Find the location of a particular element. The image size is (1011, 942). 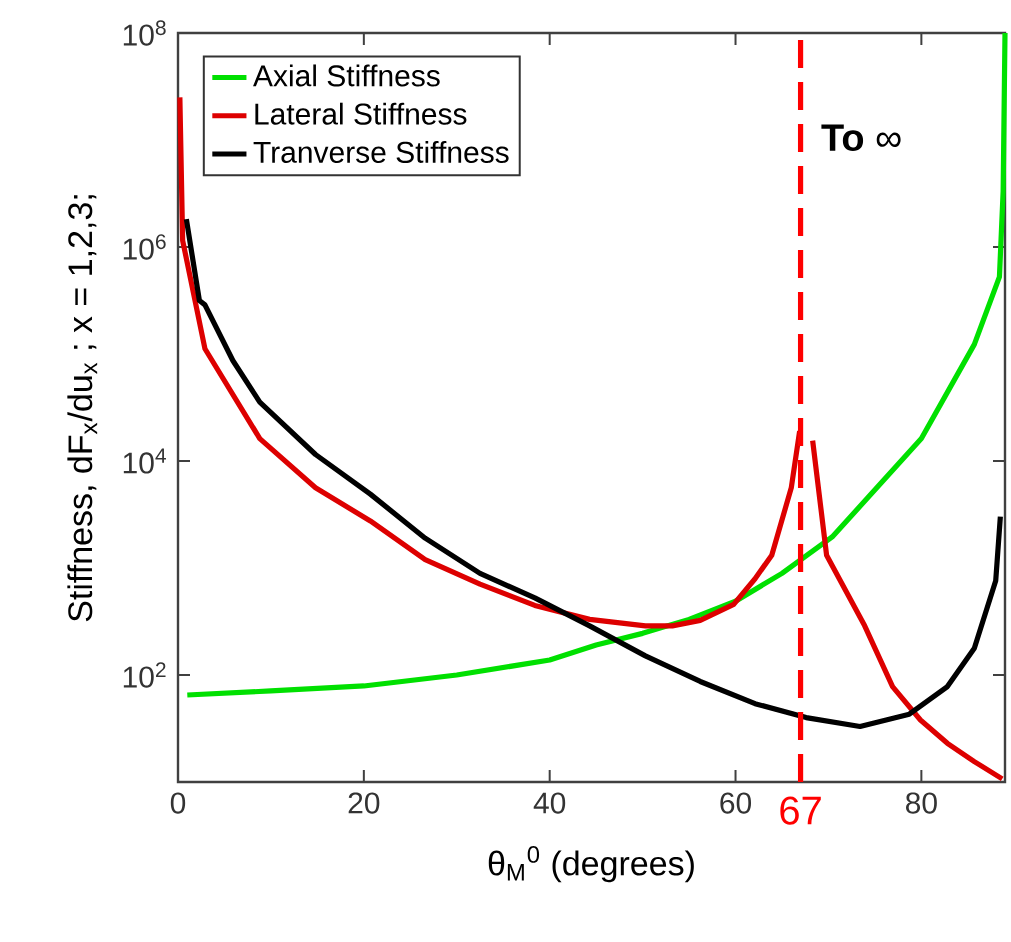

x-axis-title: θ$_{M}$$^{0}$ (degrees) is located at coordinates (591, 864).